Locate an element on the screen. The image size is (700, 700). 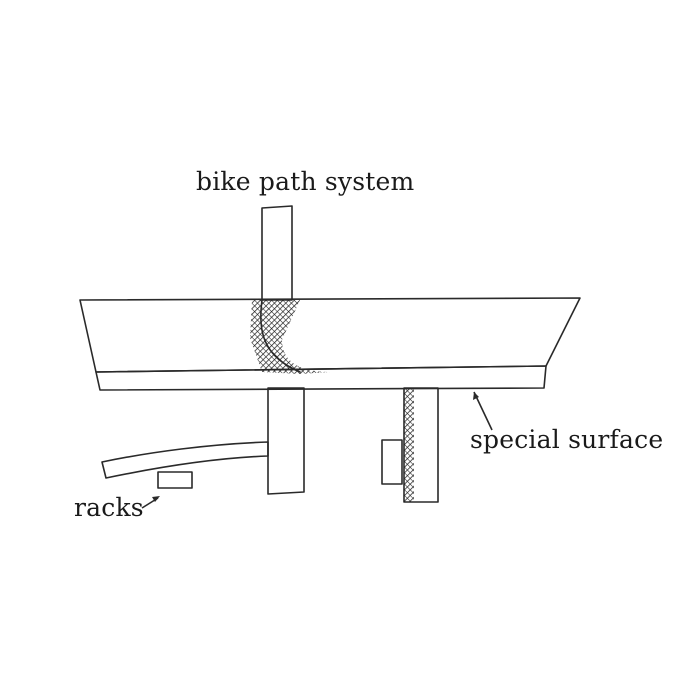
special-surface-arrowhead is located at coordinates (476, 396).